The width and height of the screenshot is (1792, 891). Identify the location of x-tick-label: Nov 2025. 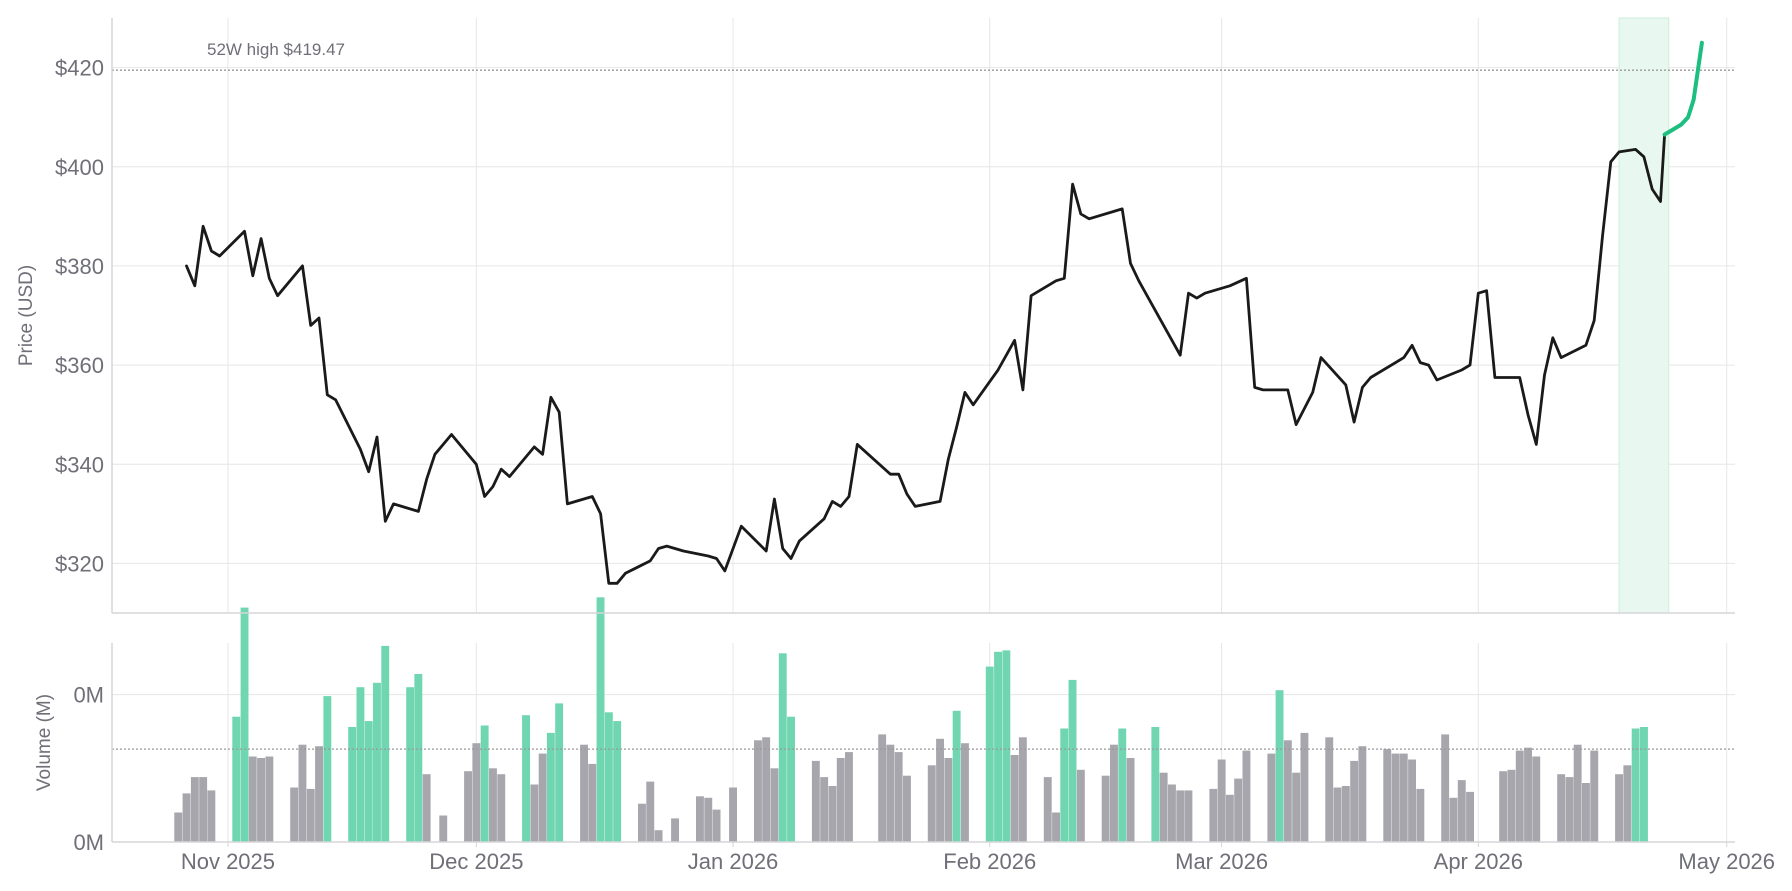
(228, 861).